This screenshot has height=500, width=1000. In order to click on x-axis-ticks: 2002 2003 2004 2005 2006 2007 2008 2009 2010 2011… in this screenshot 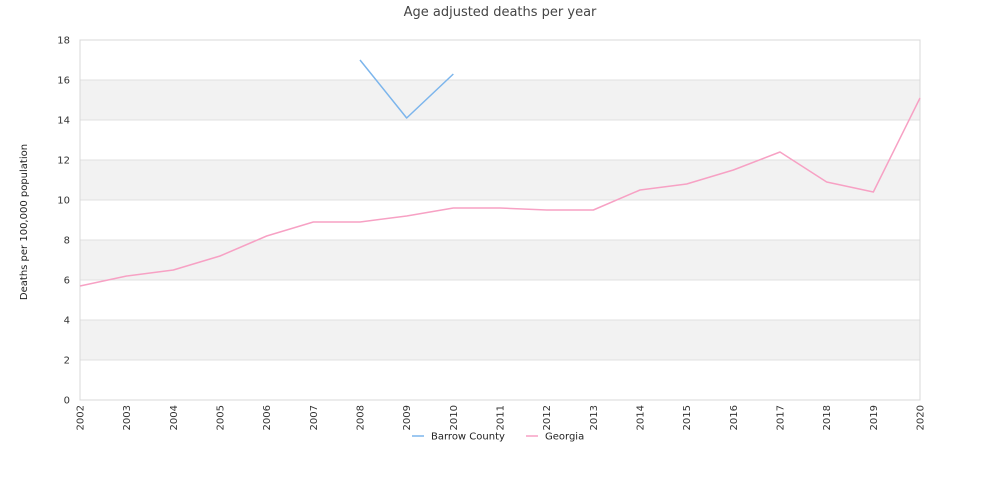, I will do `click(501, 417)`.